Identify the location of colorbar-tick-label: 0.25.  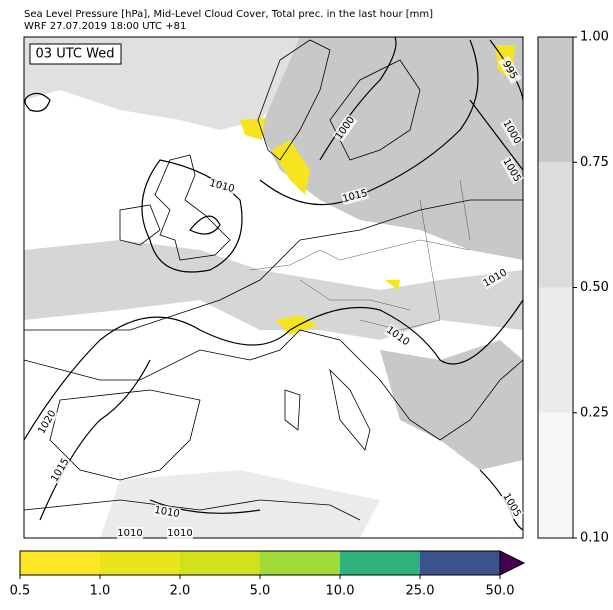
(594, 412).